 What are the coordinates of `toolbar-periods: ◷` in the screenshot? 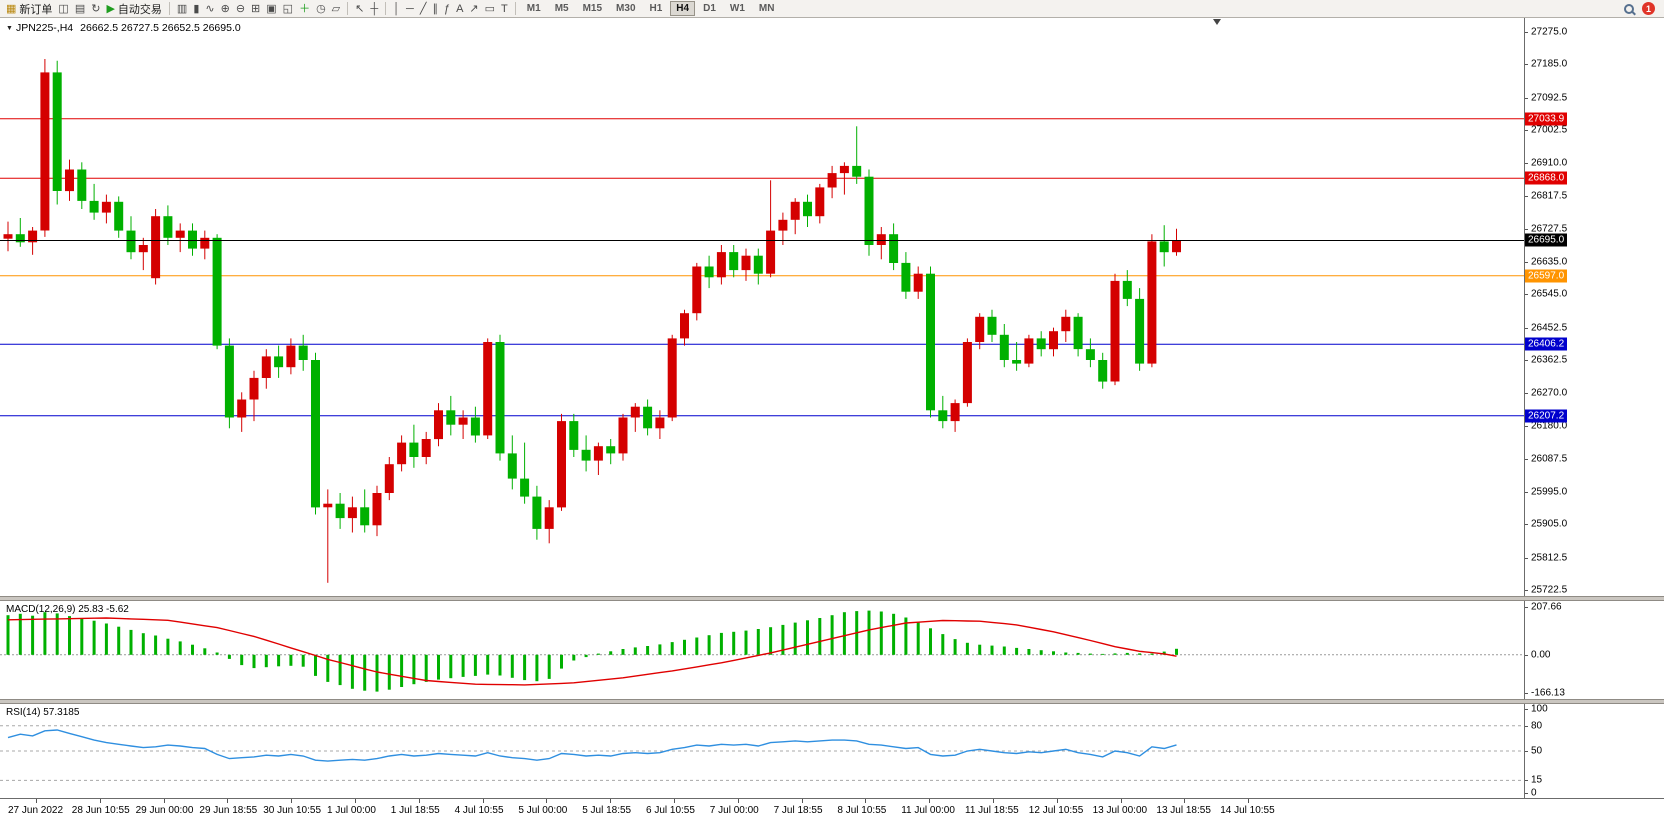 It's located at (321, 9).